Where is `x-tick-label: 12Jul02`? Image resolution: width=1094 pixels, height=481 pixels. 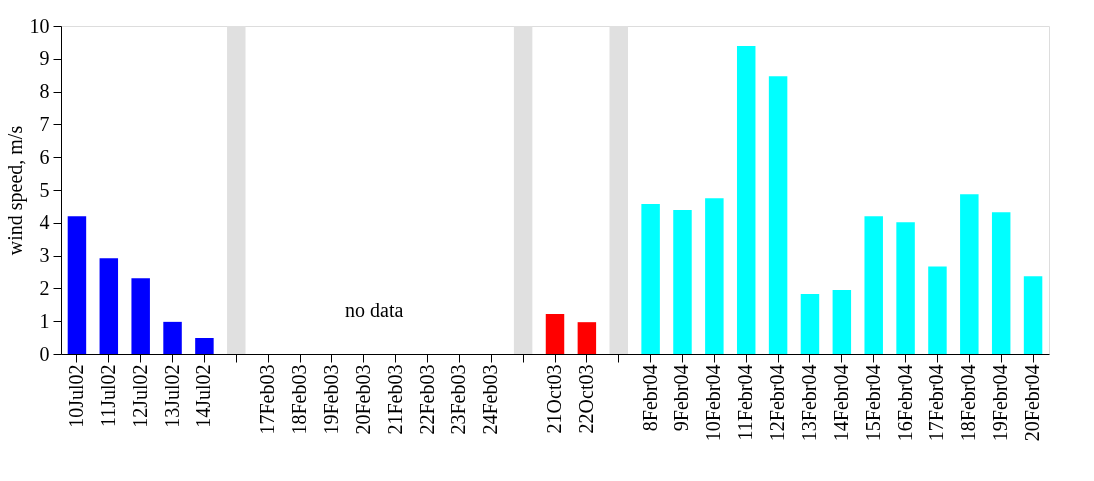
x-tick-label: 12Jul02 is located at coordinates (139, 396).